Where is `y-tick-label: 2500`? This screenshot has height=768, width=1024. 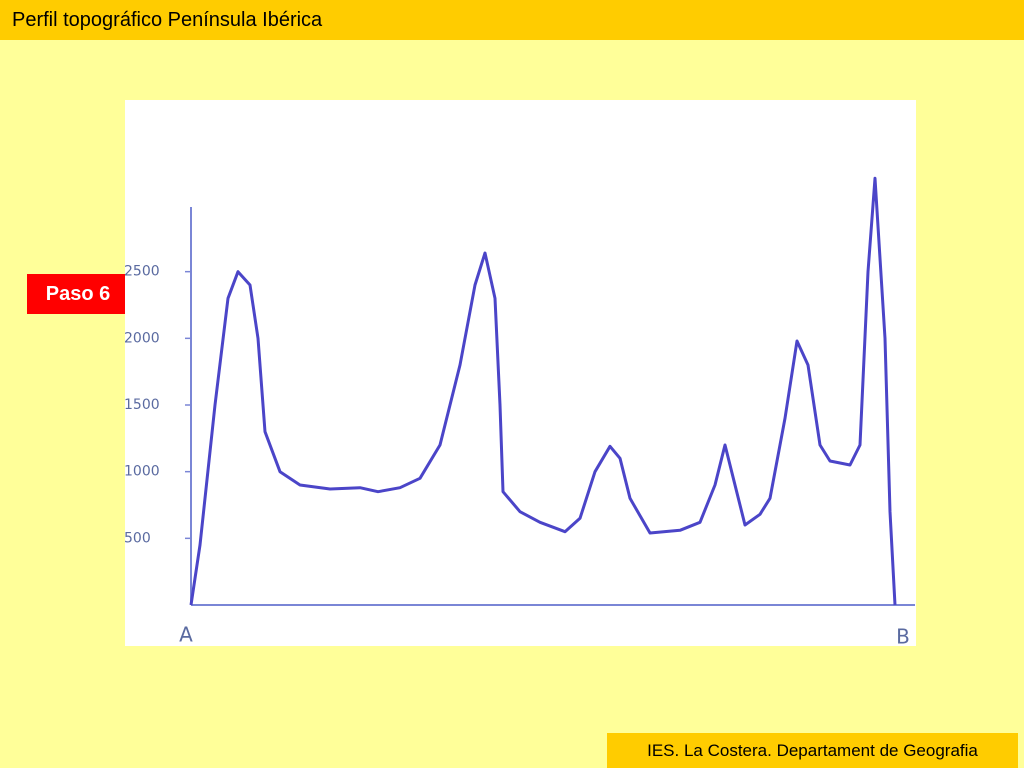
y-tick-label: 2500 is located at coordinates (142, 272).